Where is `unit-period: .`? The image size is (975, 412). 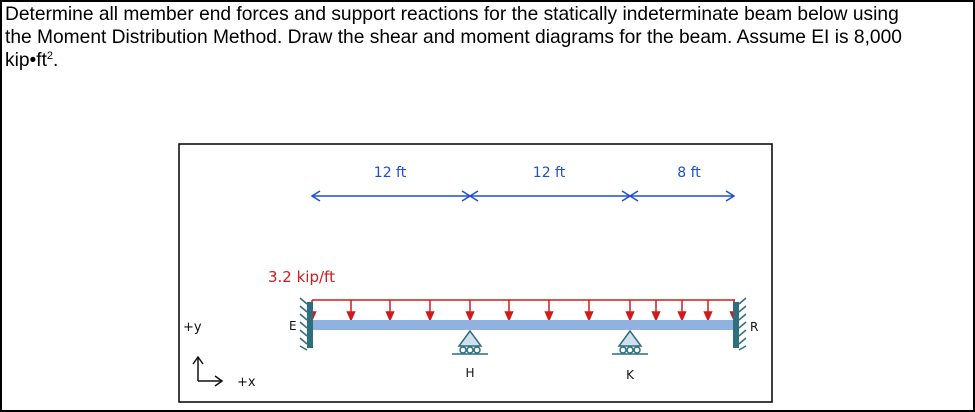
unit-period: . is located at coordinates (56, 60).